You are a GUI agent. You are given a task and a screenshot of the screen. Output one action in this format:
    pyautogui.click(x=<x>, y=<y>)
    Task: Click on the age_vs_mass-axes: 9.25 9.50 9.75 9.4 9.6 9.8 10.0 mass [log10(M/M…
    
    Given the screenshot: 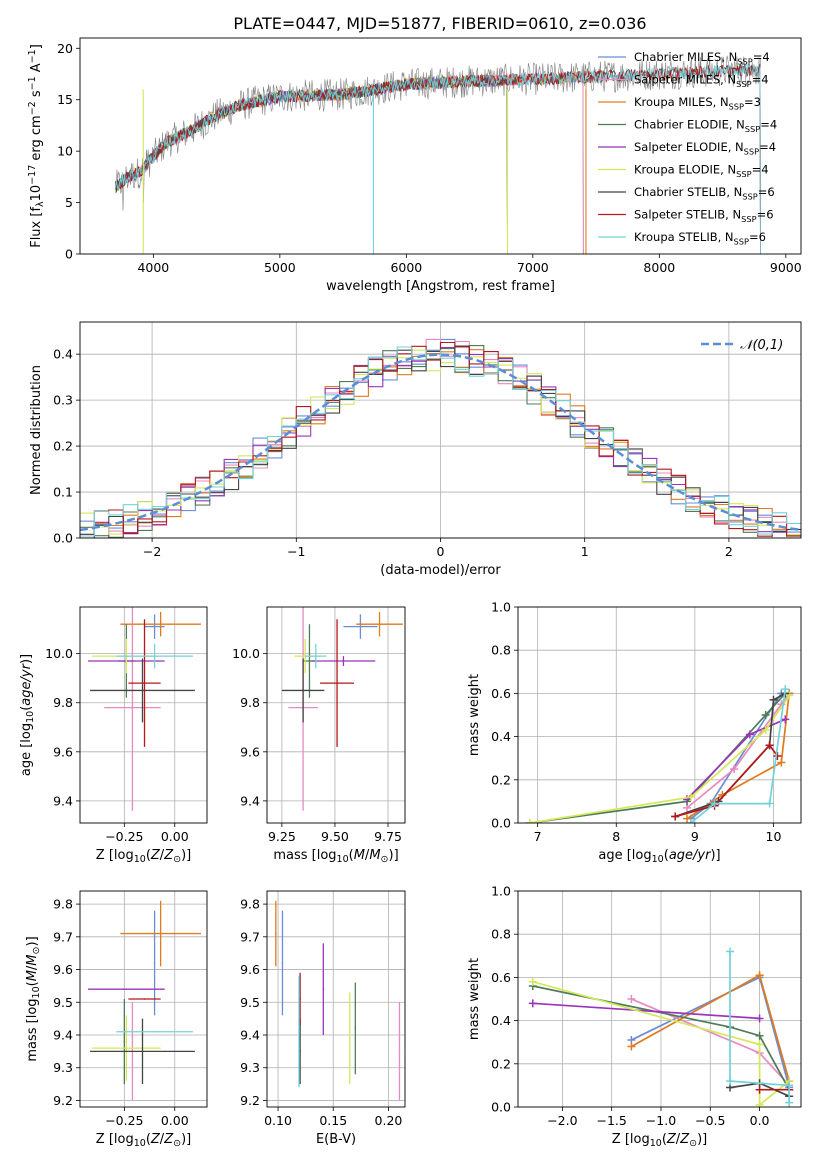 What is the action you would take?
    pyautogui.click(x=319, y=735)
    